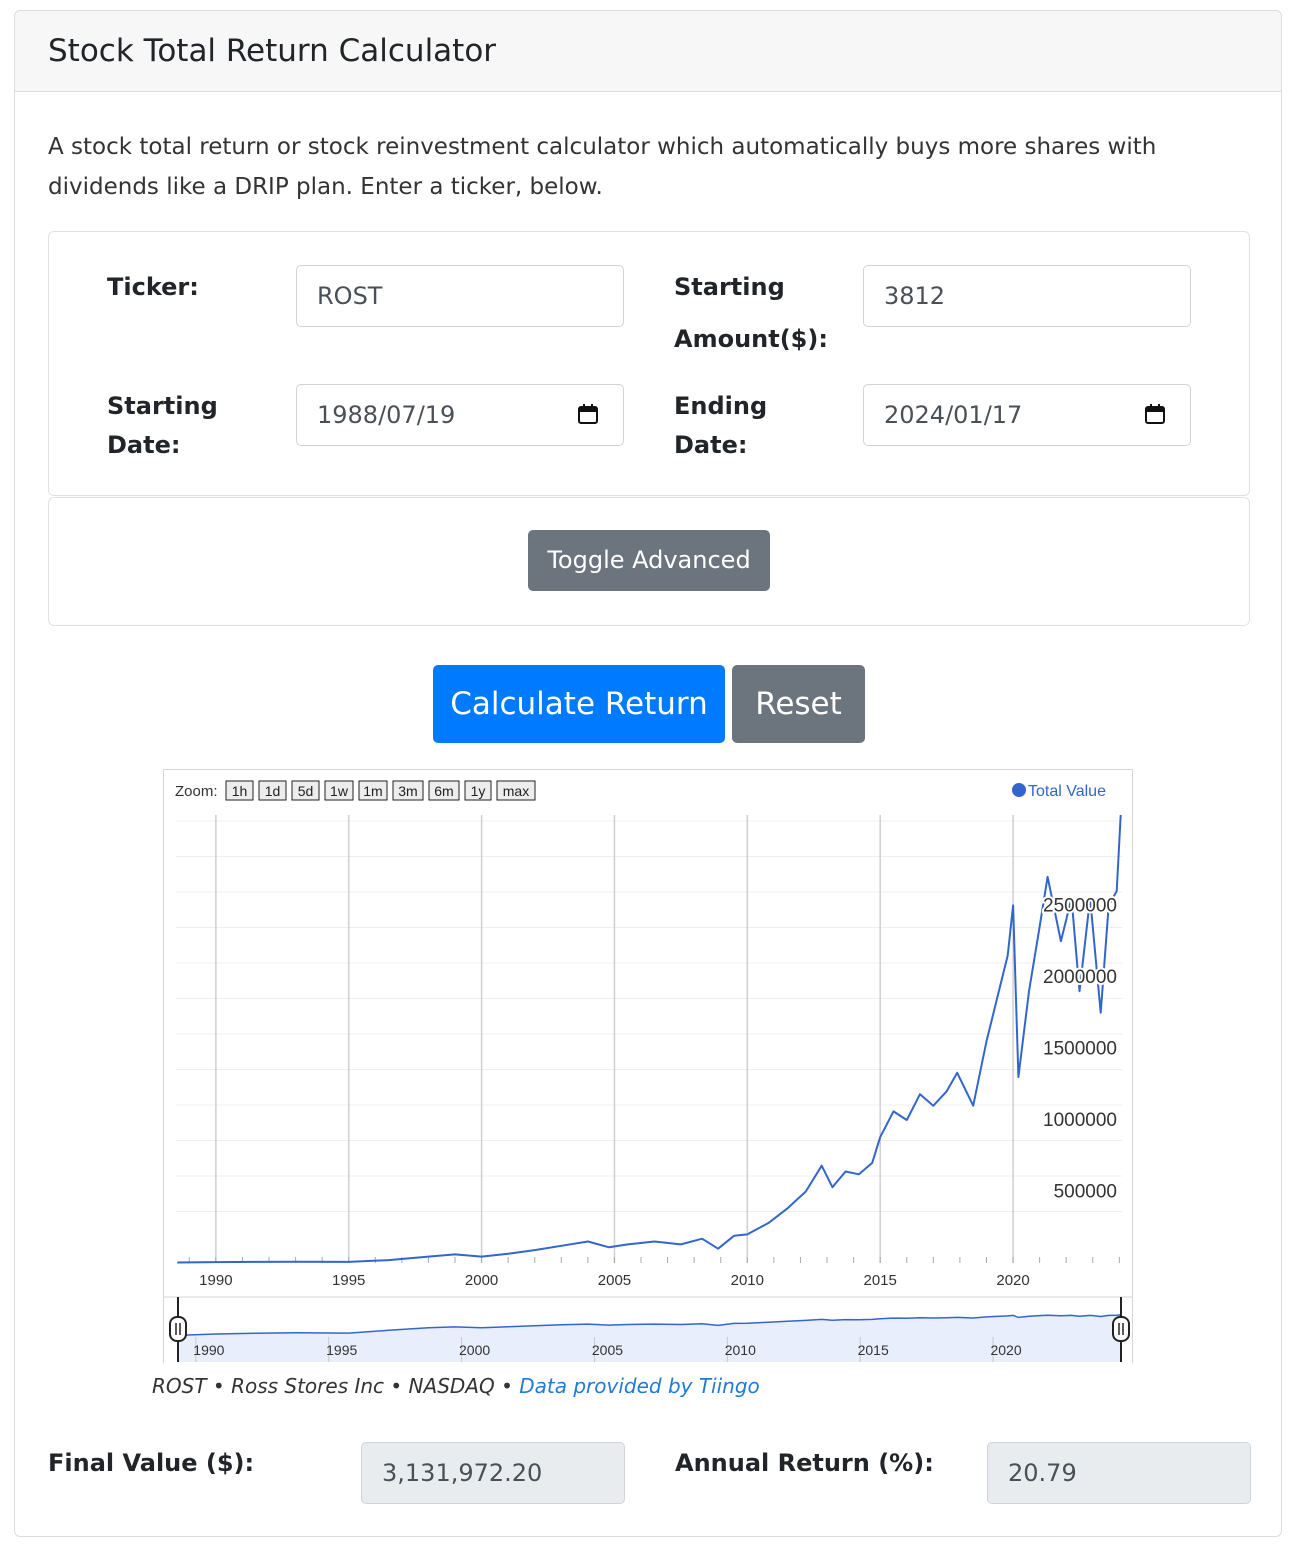  Describe the element at coordinates (751, 339) in the screenshot. I see `starting-amount-label-line2: Amount($):` at that location.